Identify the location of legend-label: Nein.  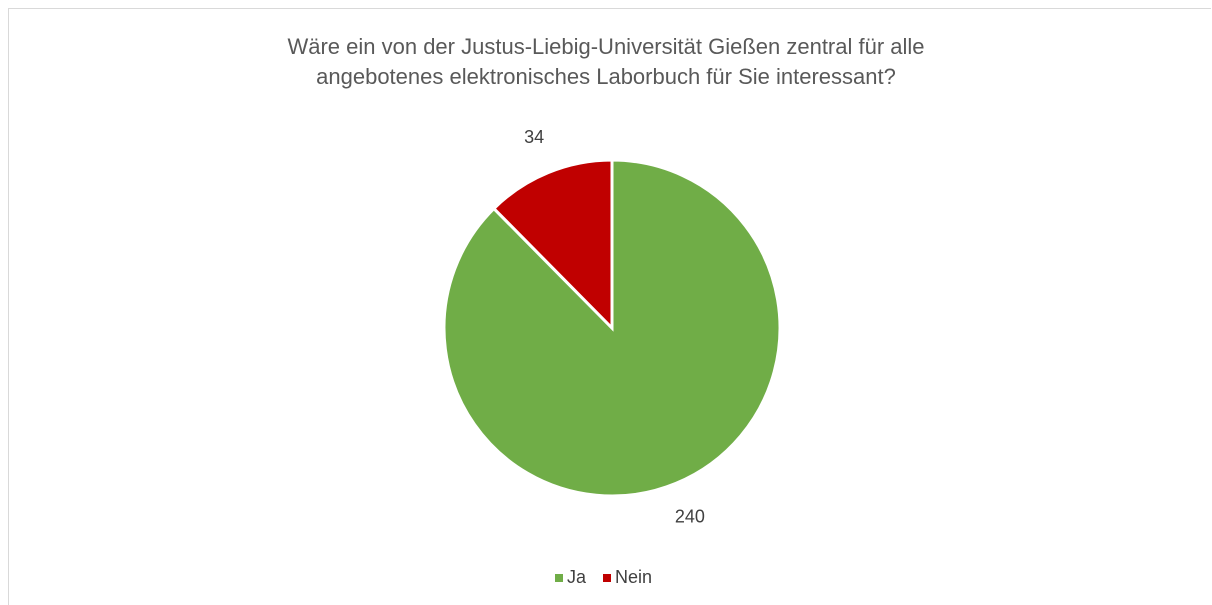
(633, 577).